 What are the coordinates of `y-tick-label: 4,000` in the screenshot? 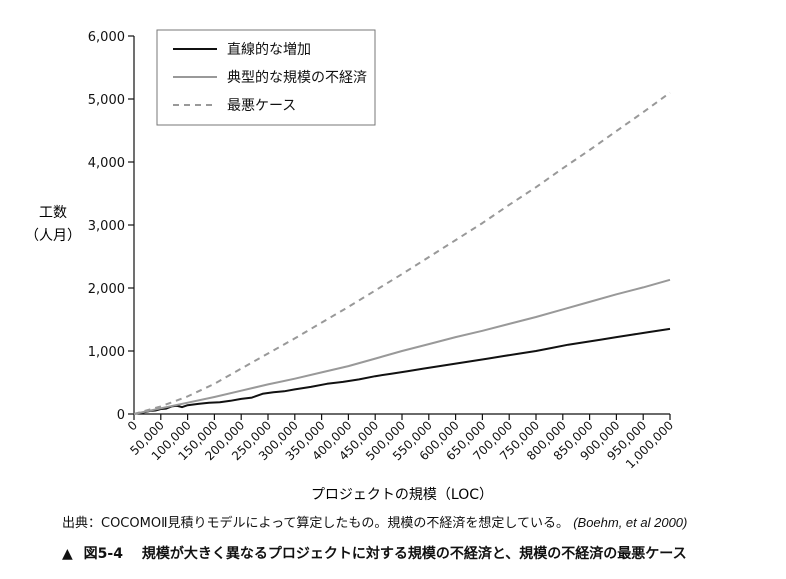 It's located at (106, 163).